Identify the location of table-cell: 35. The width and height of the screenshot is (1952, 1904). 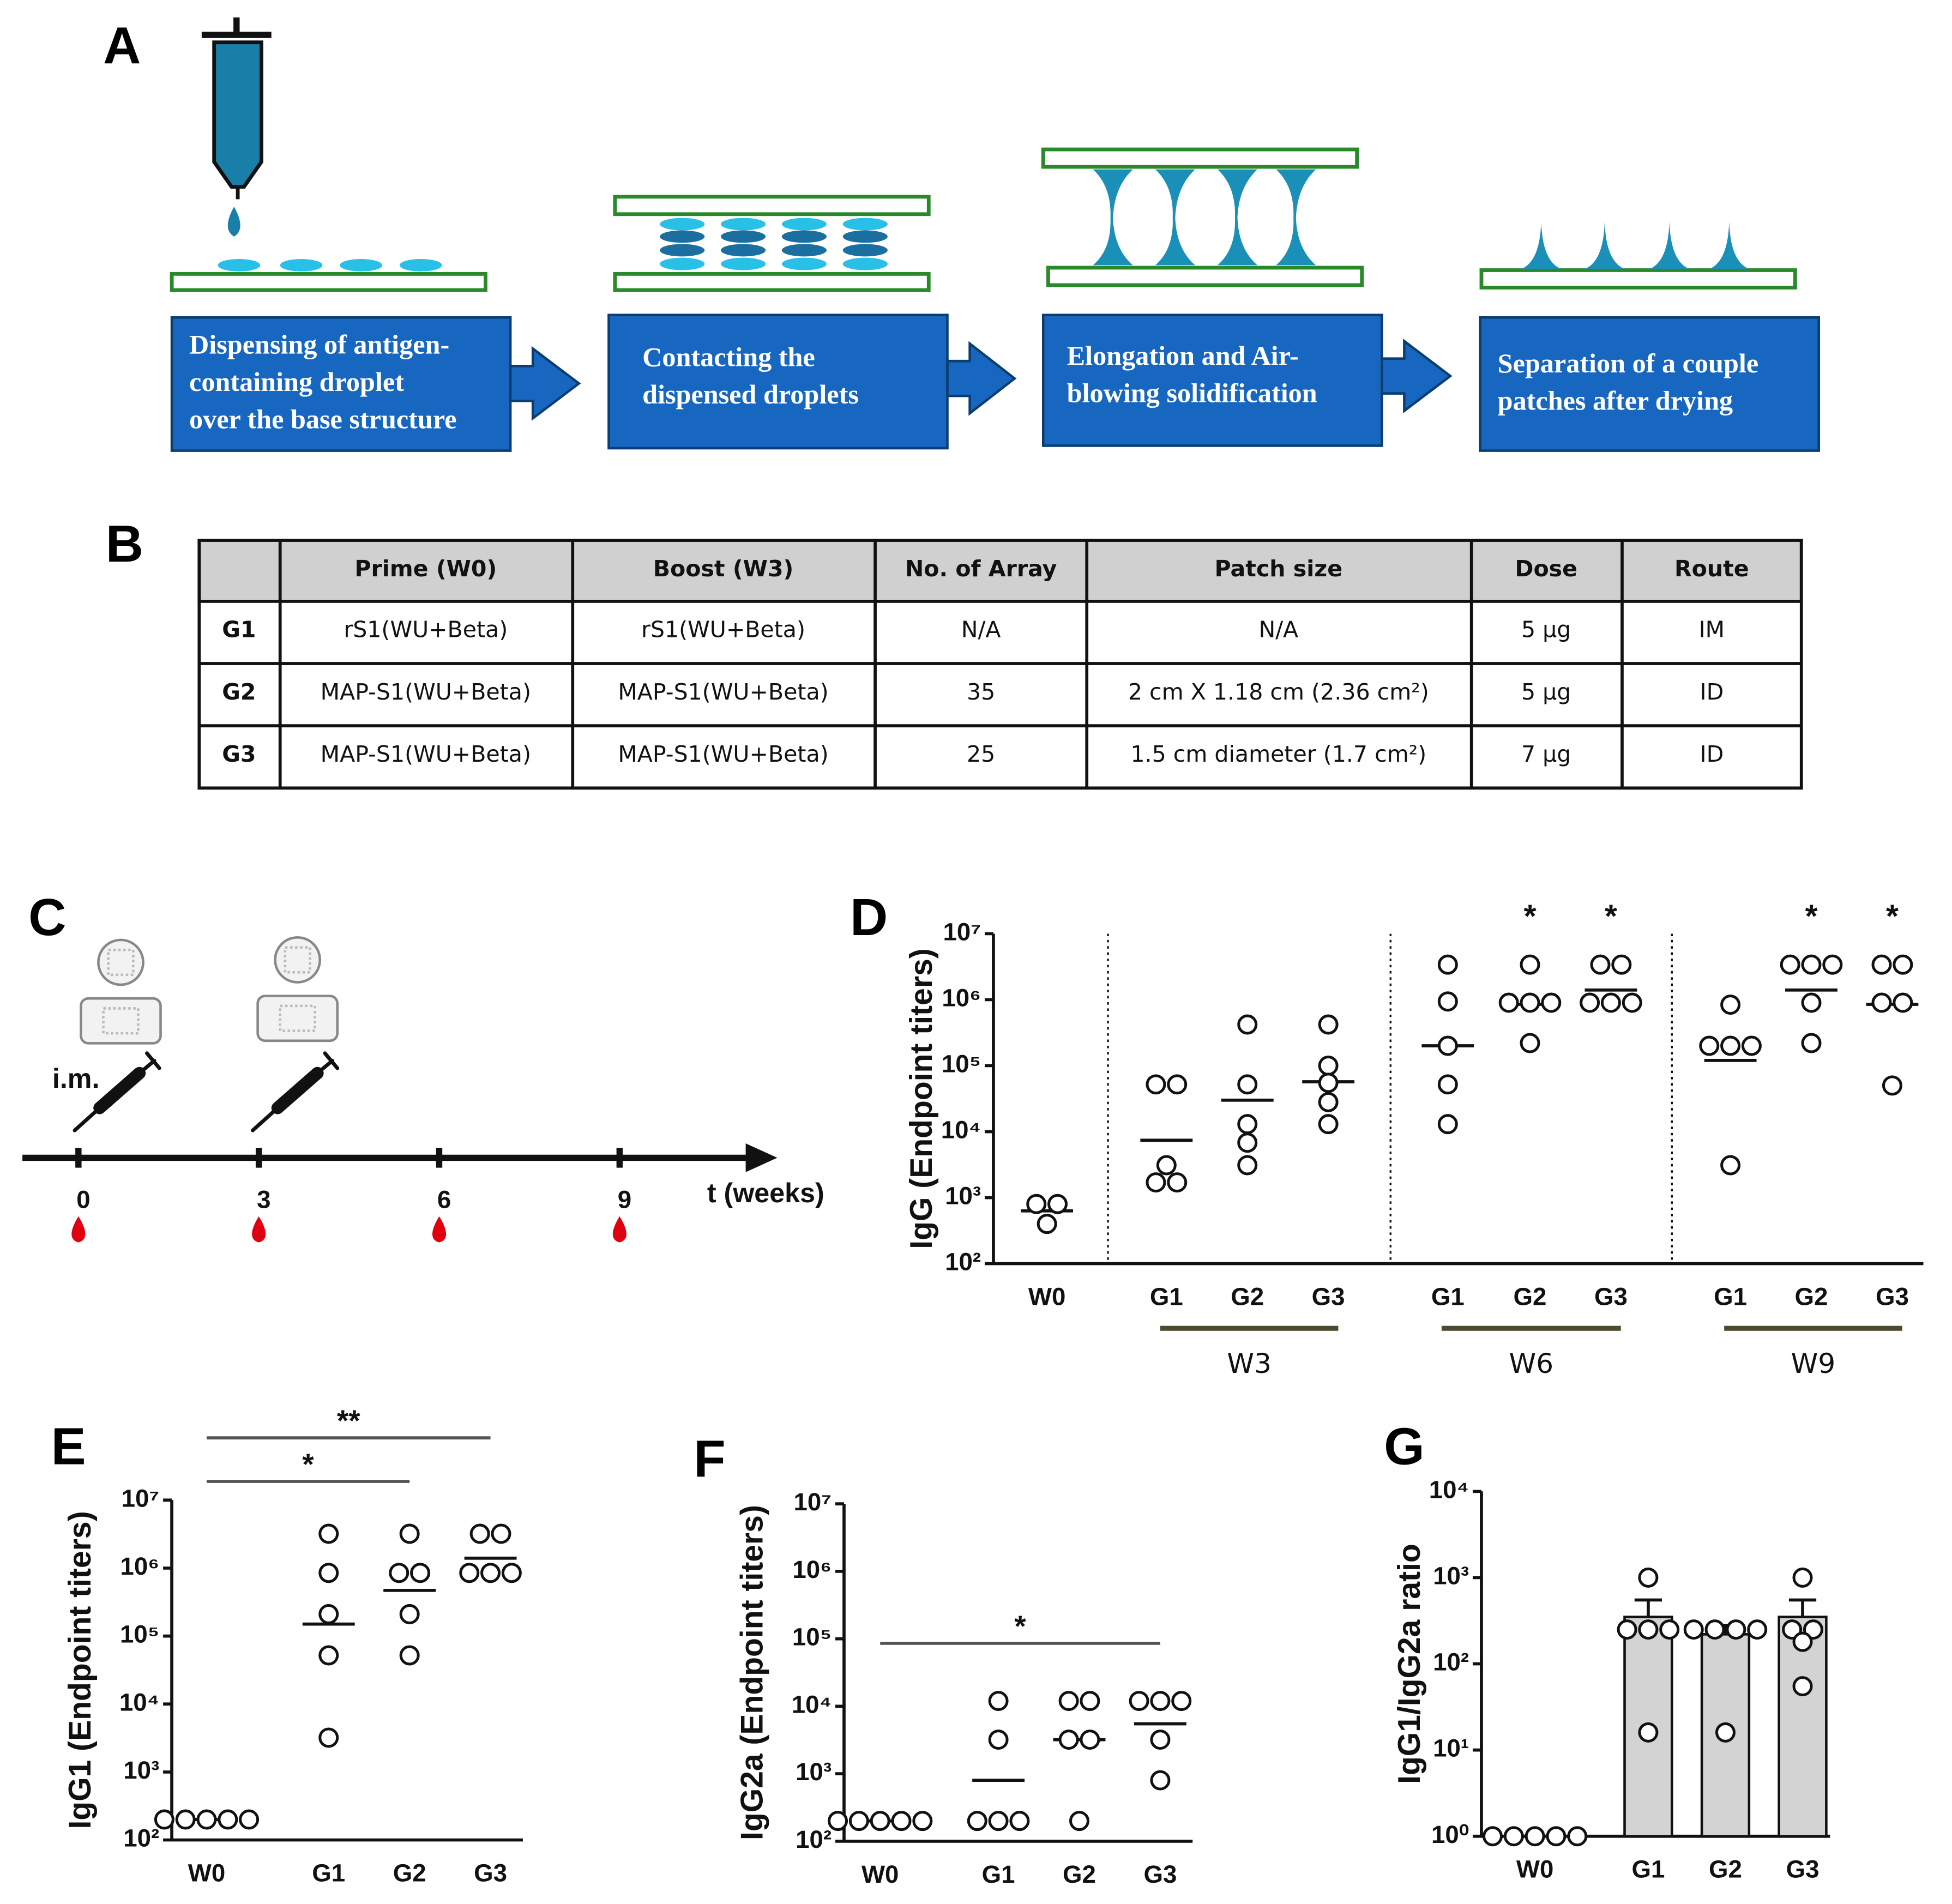
(981, 692).